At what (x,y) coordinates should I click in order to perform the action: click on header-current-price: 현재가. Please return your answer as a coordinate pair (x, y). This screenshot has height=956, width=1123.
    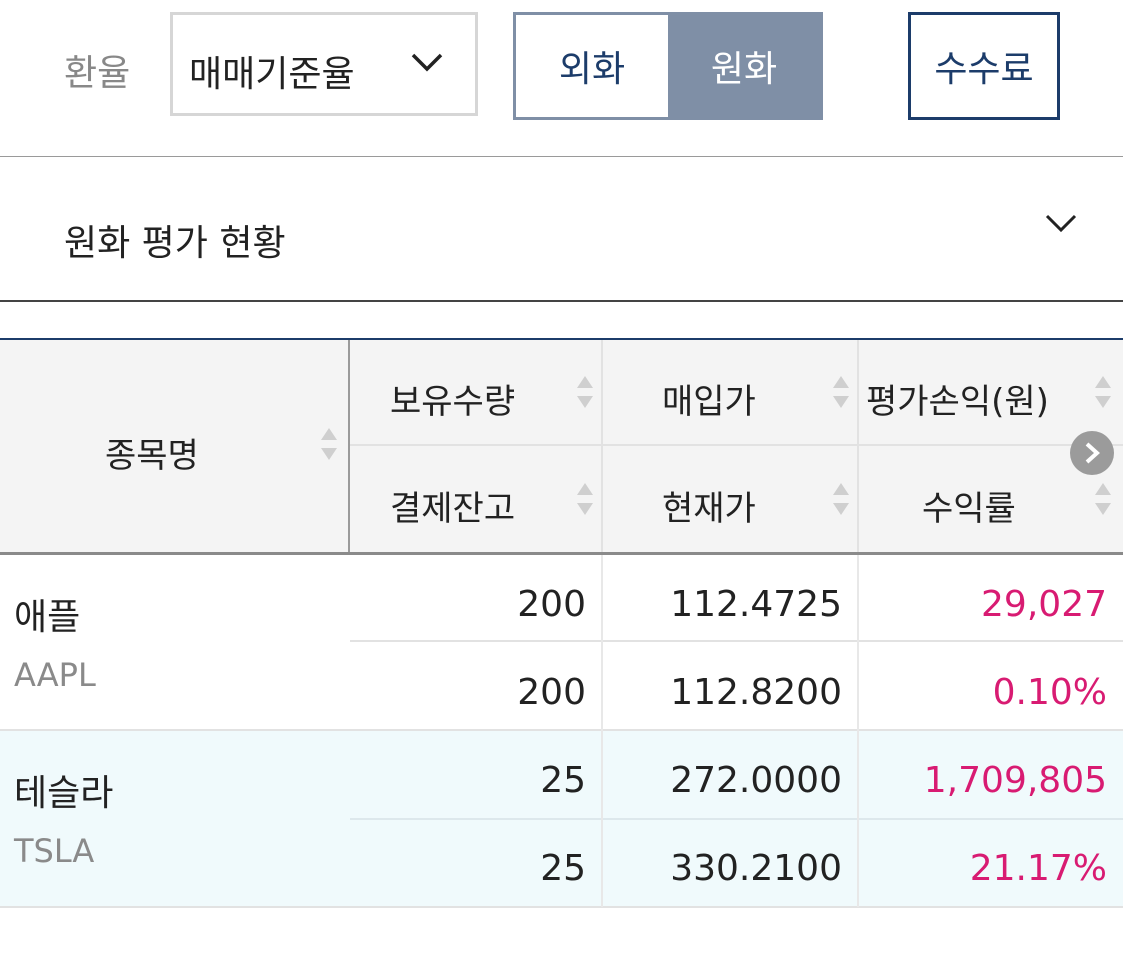
    Looking at the image, I should click on (709, 509).